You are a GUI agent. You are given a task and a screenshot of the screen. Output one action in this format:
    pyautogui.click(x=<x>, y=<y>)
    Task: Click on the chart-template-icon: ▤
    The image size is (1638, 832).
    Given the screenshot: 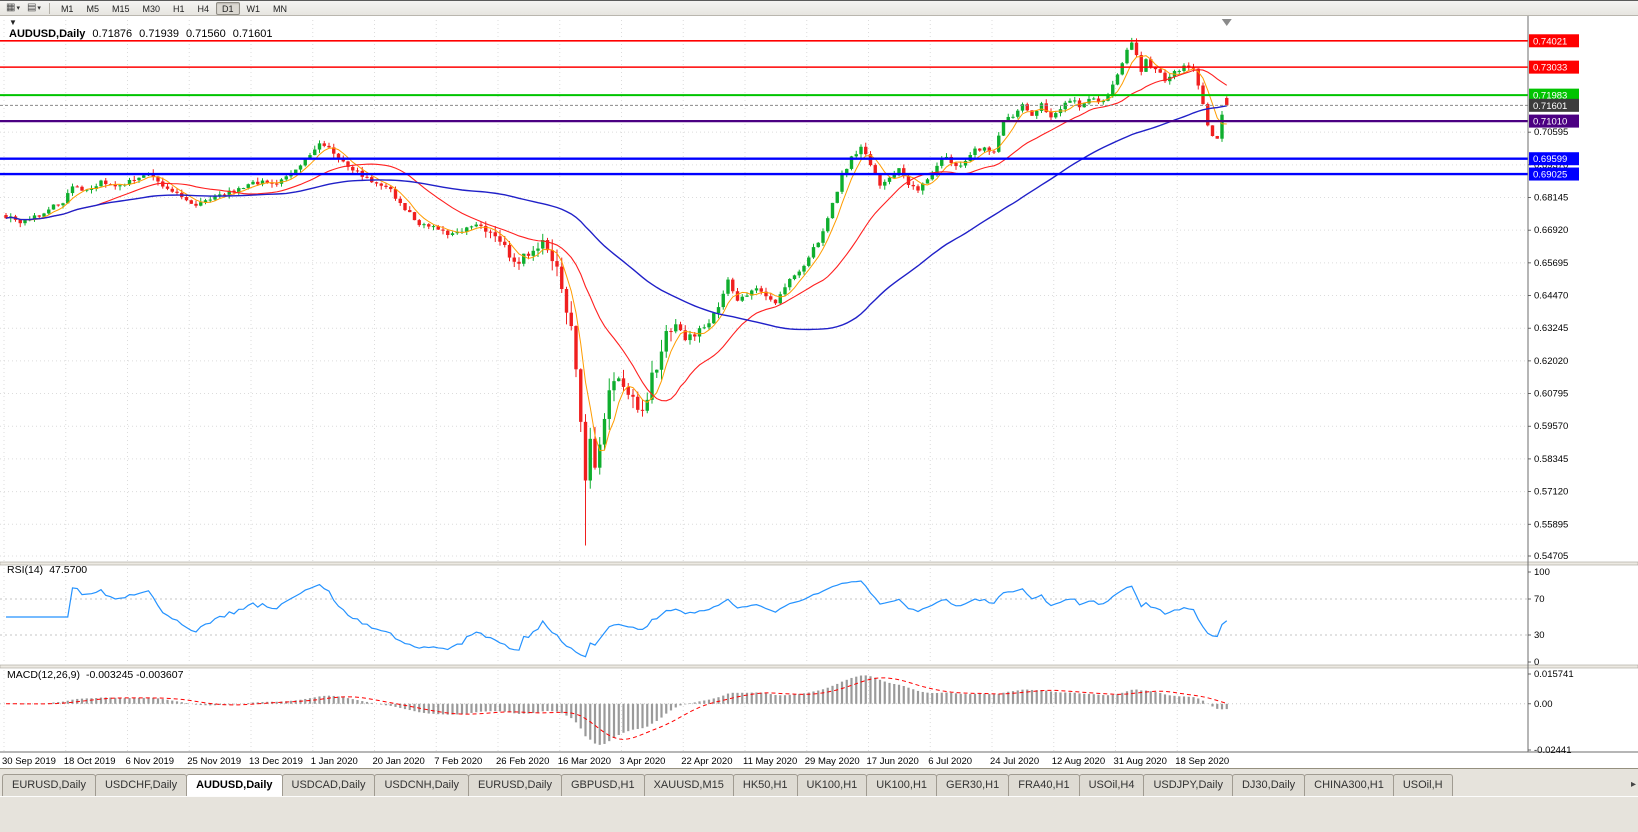 What is the action you would take?
    pyautogui.click(x=31, y=7)
    